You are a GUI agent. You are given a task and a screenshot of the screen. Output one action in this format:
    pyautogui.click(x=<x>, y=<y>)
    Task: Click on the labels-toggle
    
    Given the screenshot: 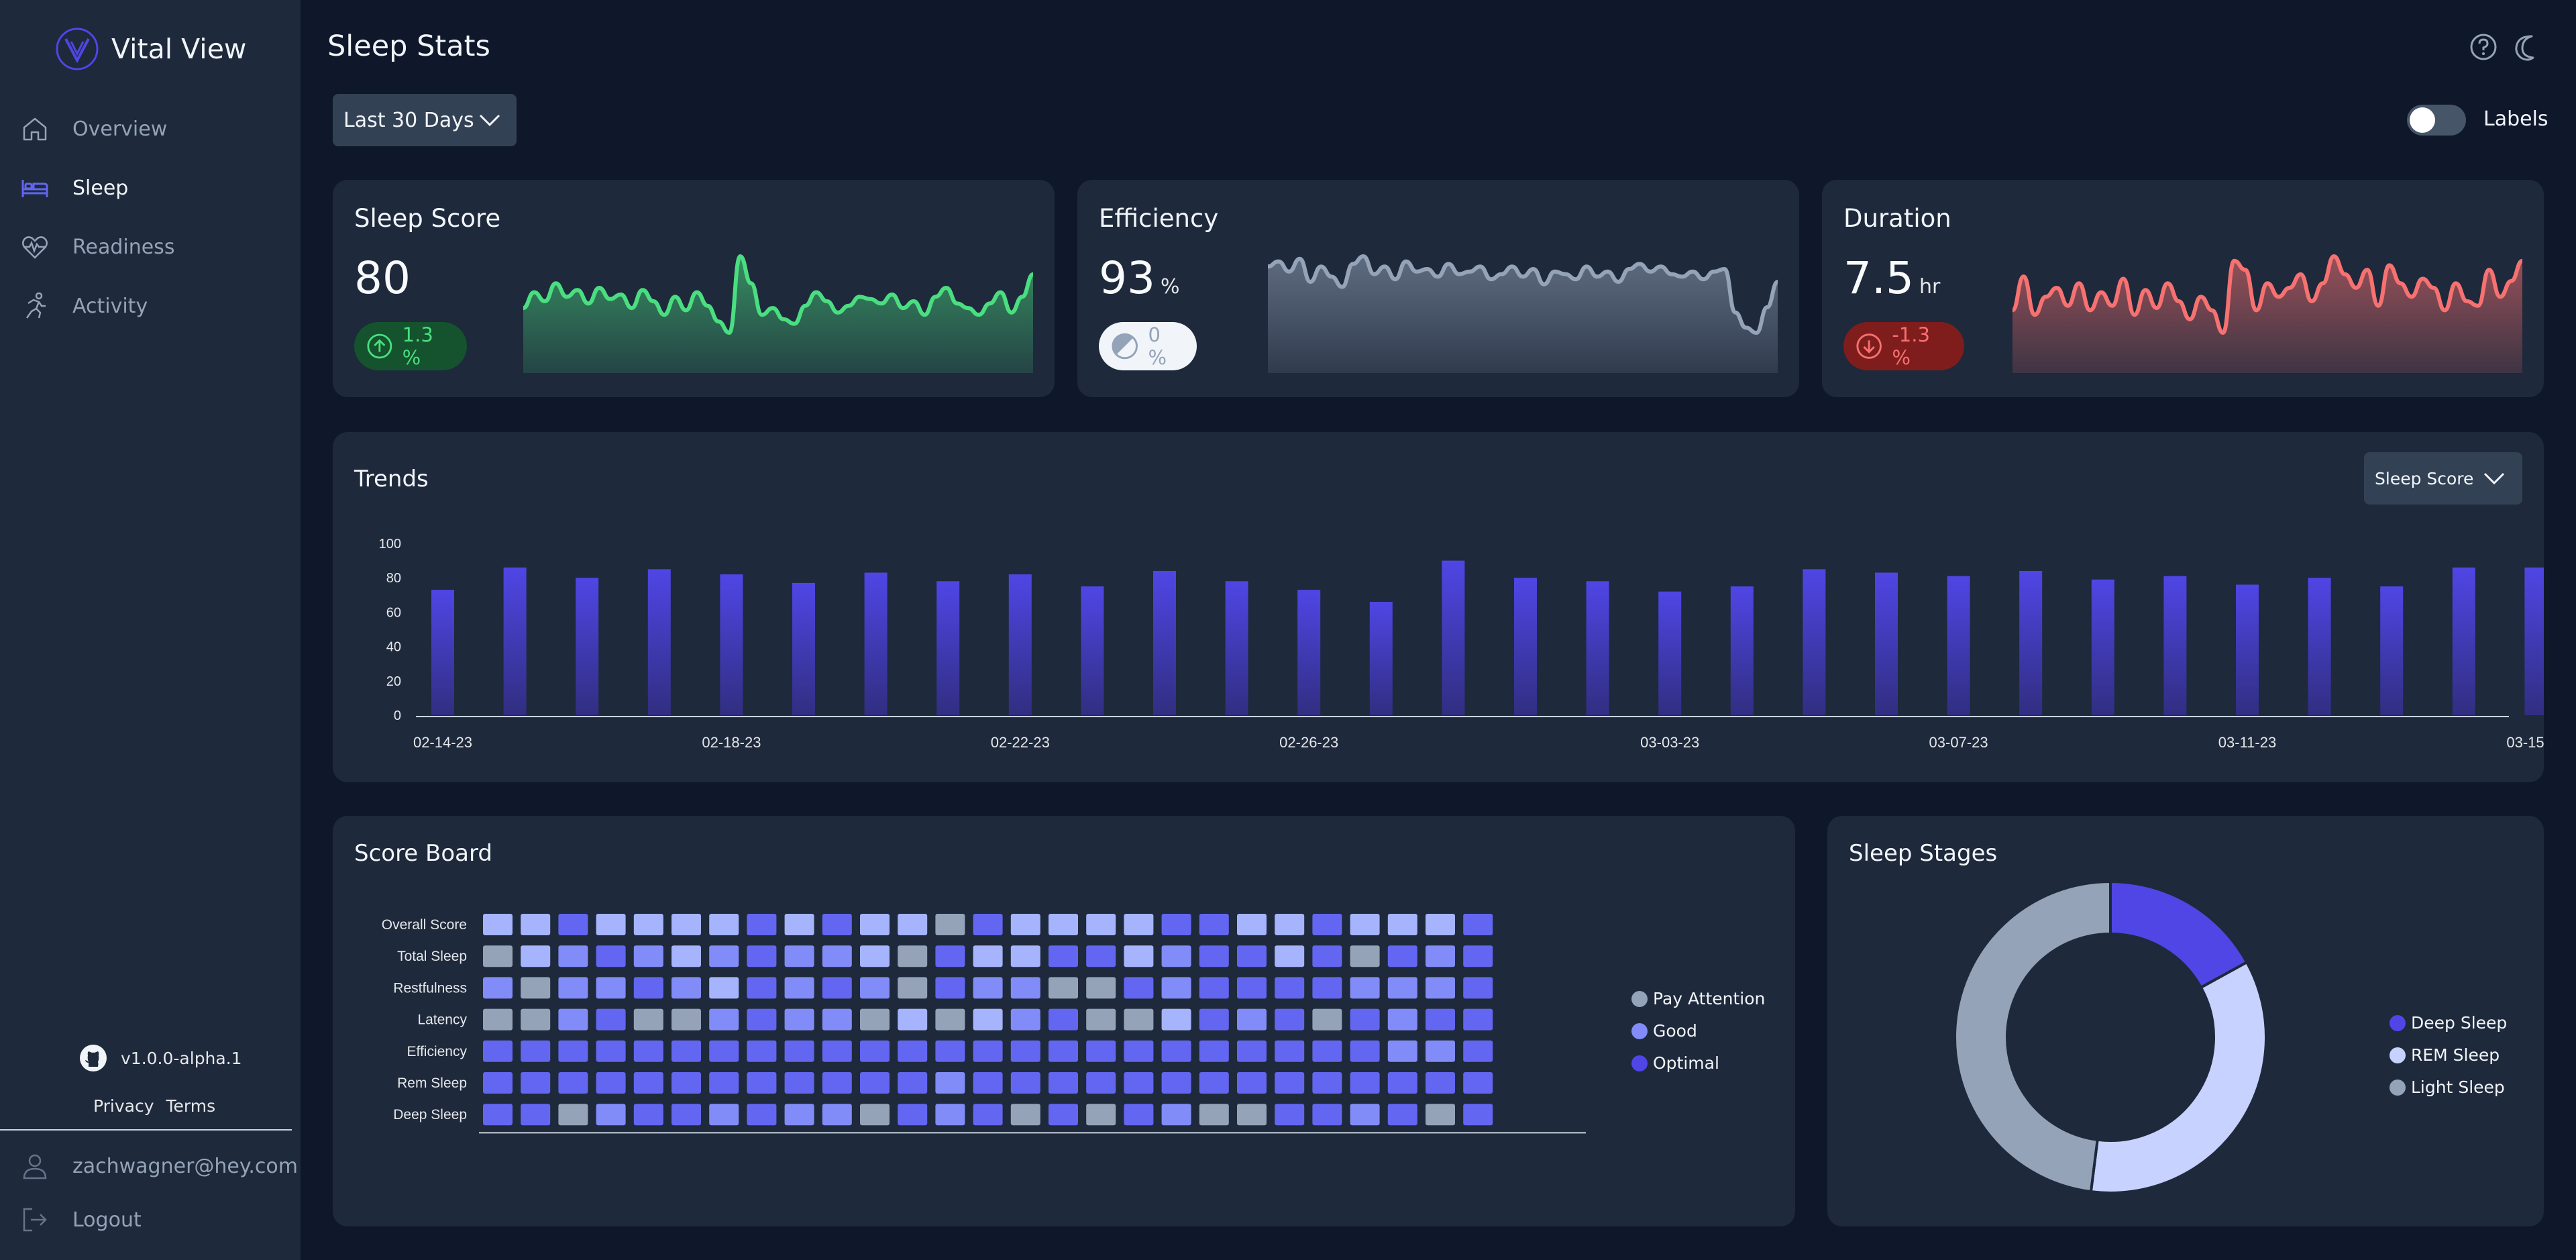 What is the action you would take?
    pyautogui.click(x=2436, y=121)
    